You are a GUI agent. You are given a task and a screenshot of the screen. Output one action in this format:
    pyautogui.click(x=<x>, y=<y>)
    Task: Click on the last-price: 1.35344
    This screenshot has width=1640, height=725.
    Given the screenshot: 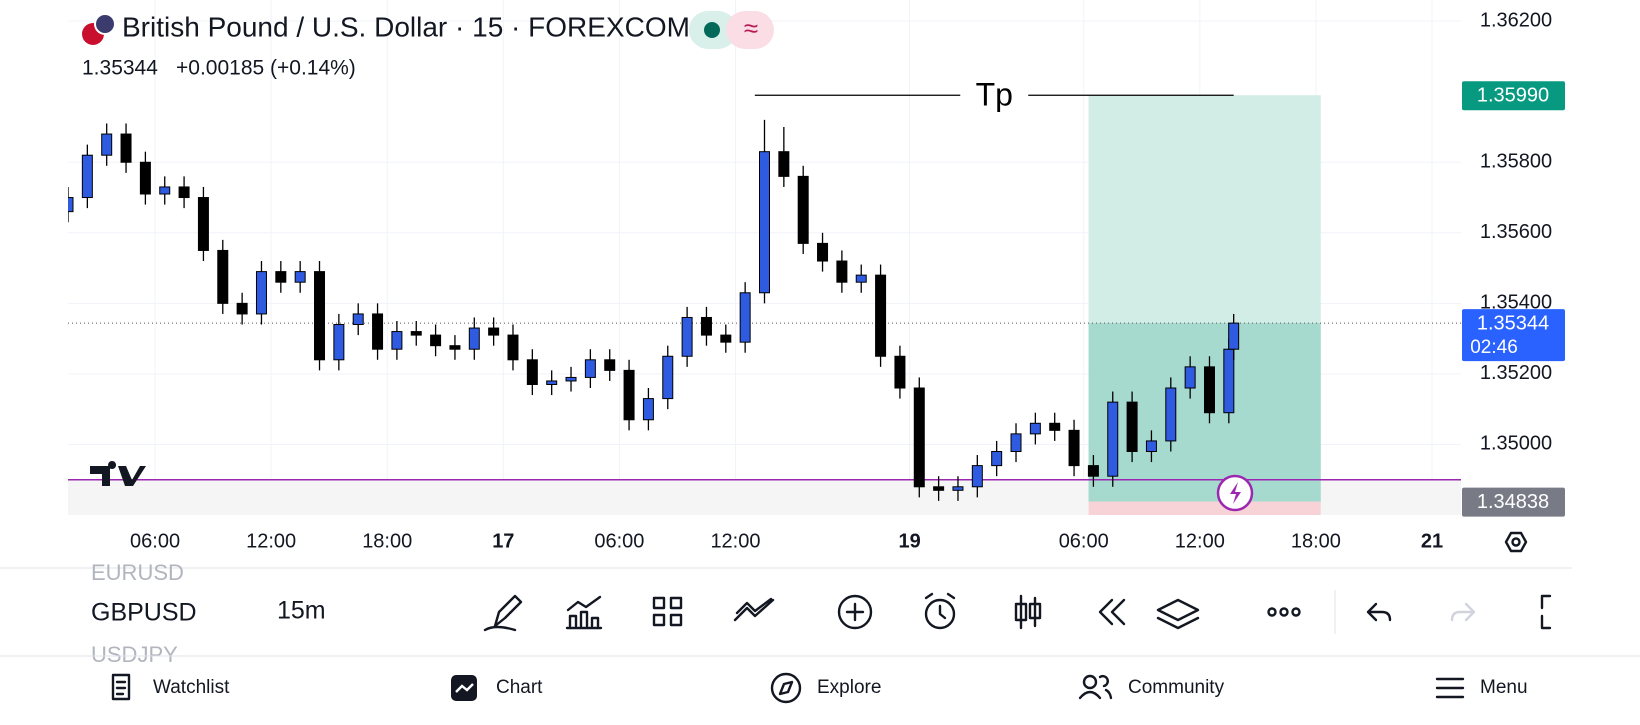 What is the action you would take?
    pyautogui.click(x=120, y=68)
    